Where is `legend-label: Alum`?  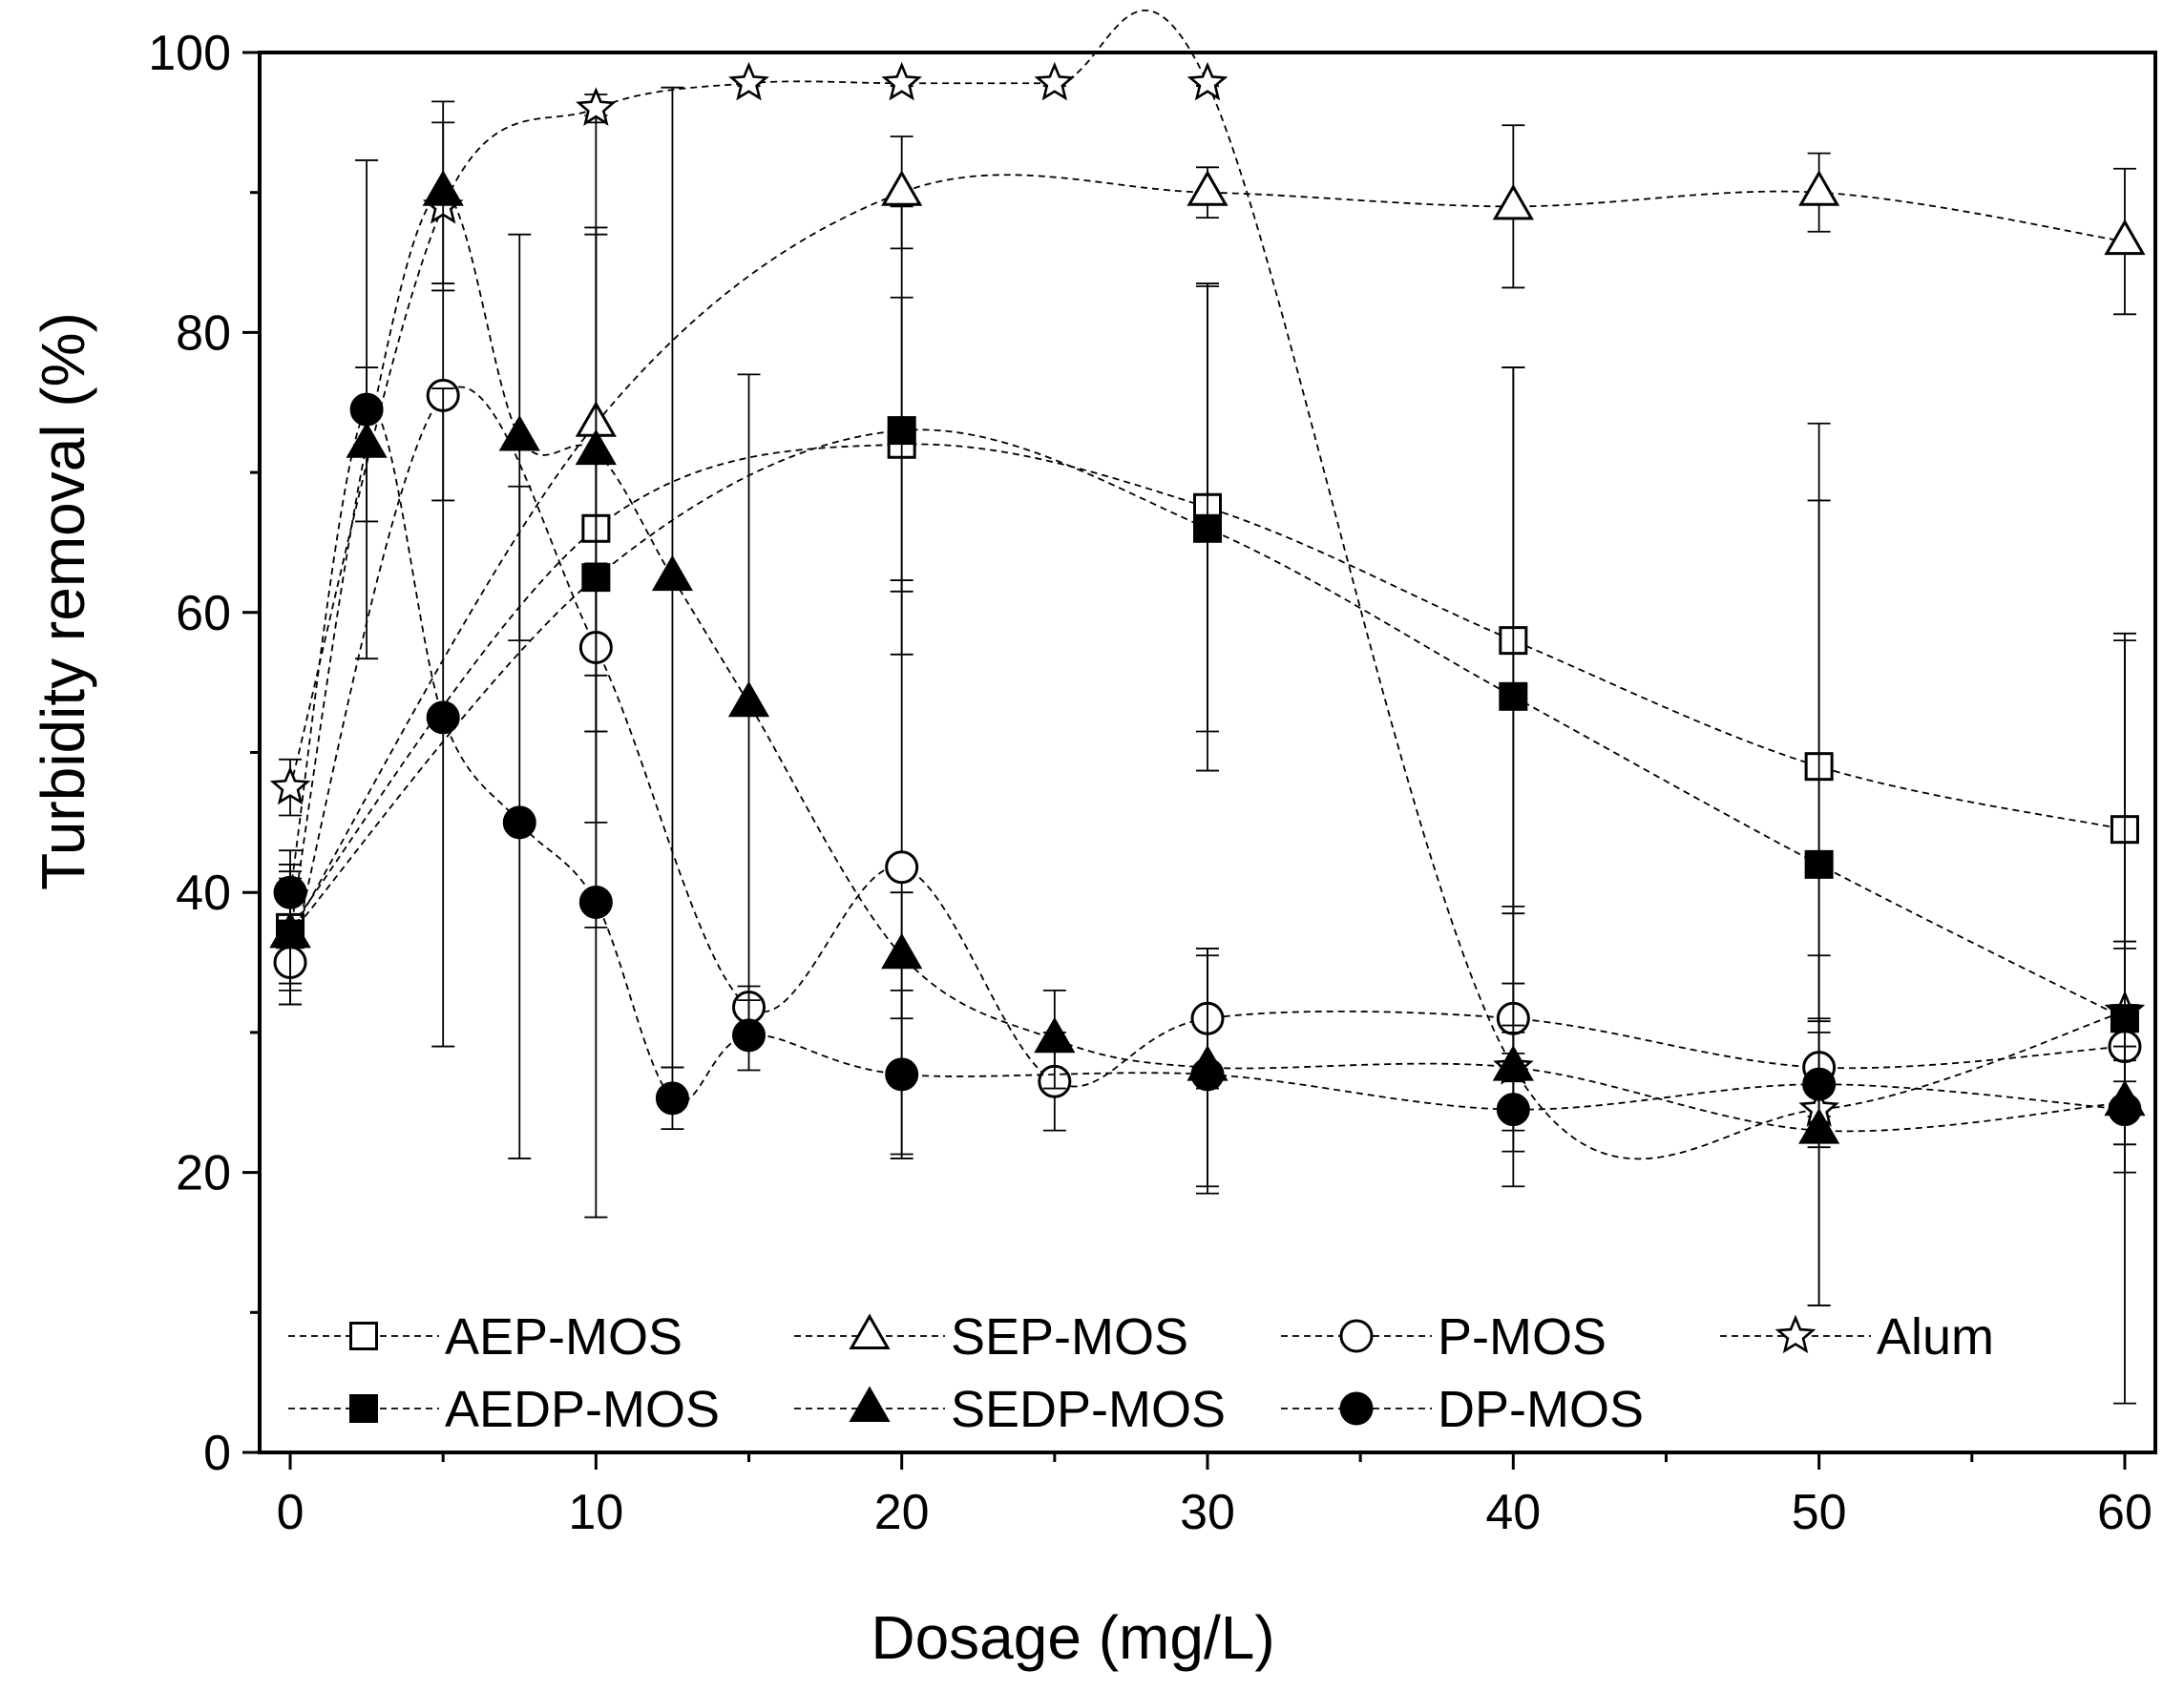 legend-label: Alum is located at coordinates (1936, 1337).